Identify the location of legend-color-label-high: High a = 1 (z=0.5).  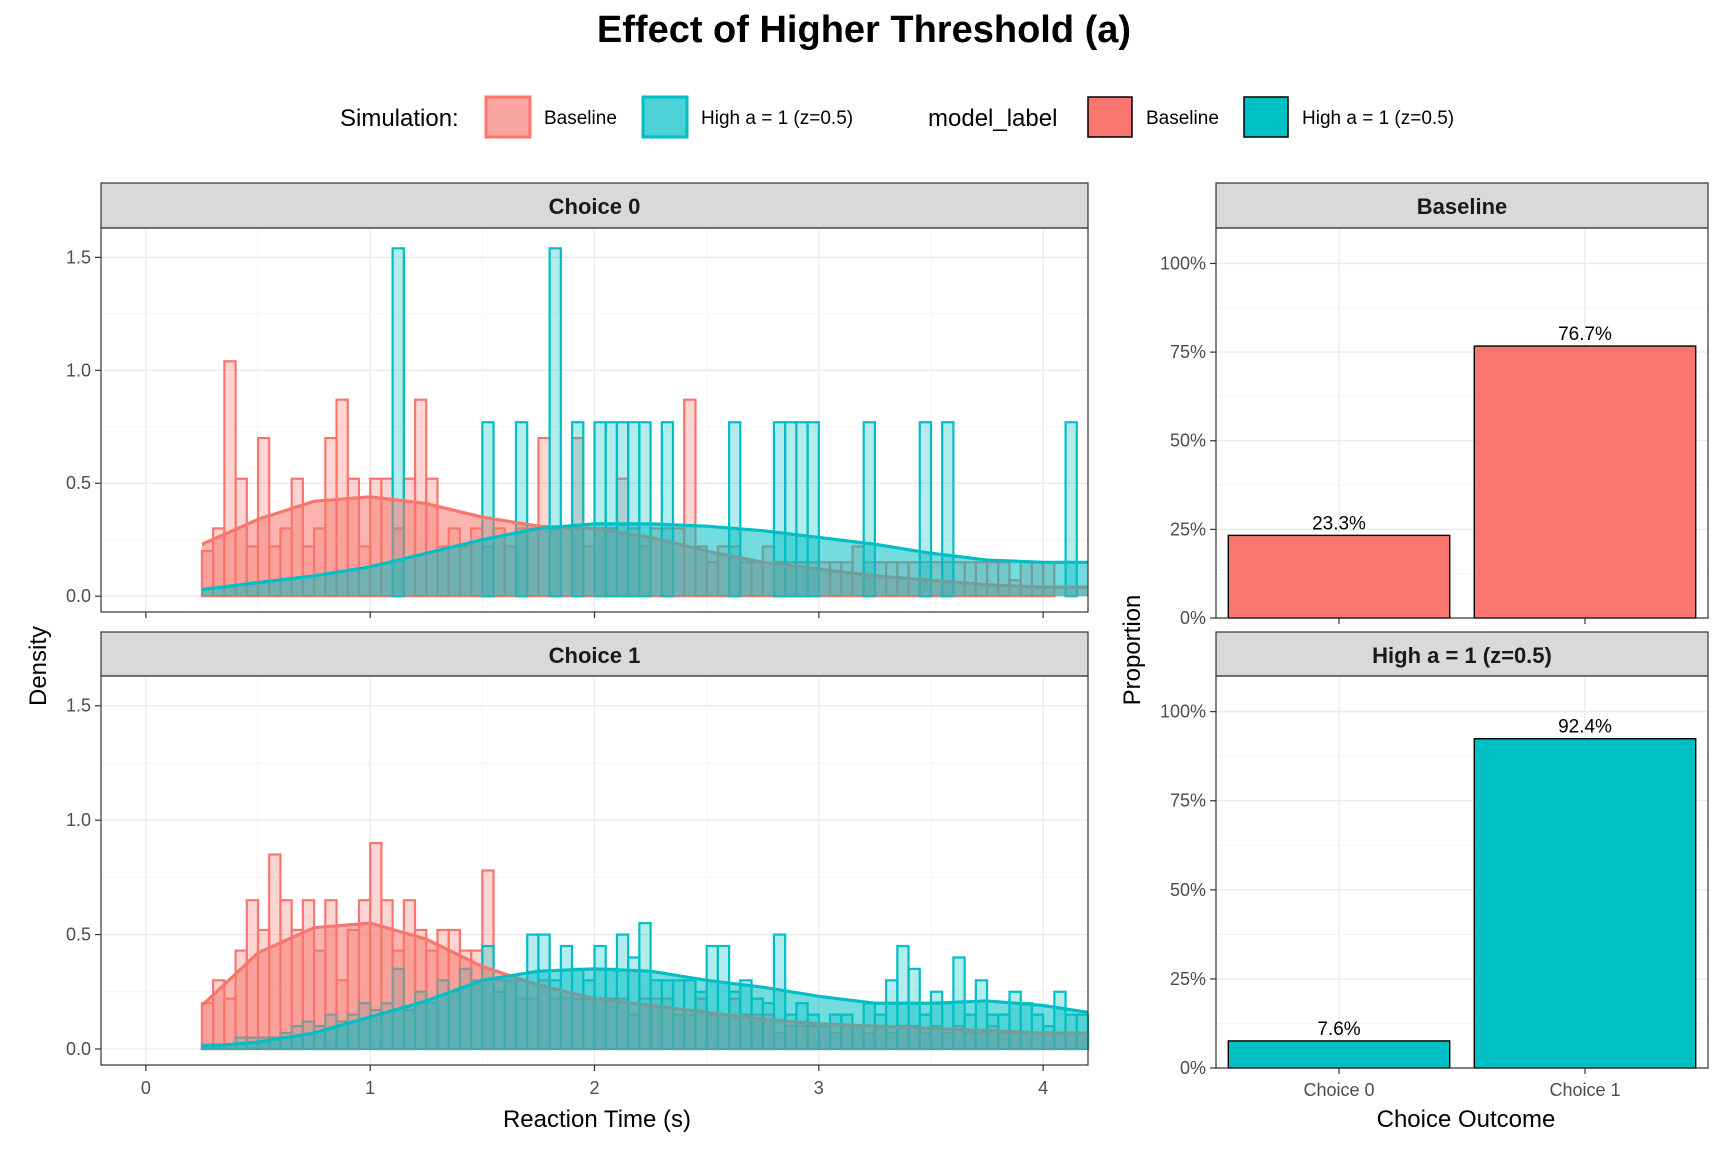
(1378, 118).